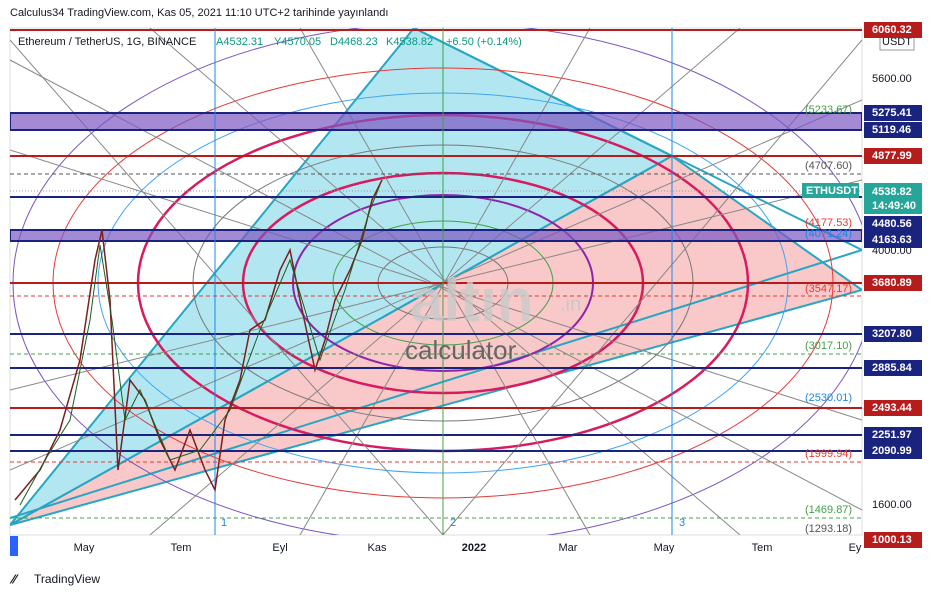 This screenshot has height=603, width=941. Describe the element at coordinates (570, 304) in the screenshot. I see `watermark-tld: .in` at that location.